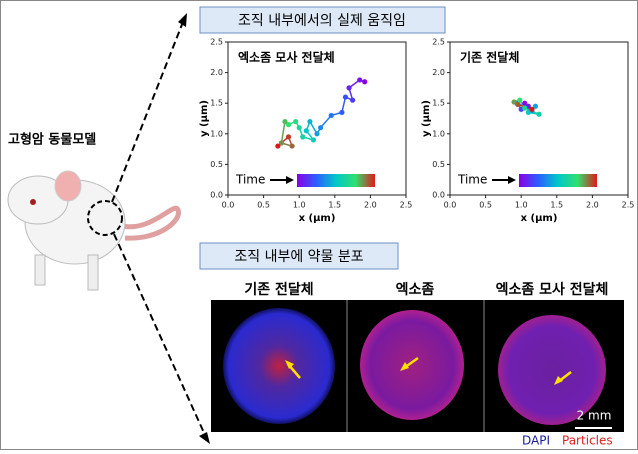  What do you see at coordinates (552, 289) in the screenshot?
I see `image-label: 엑소좀 모사 전달체` at bounding box center [552, 289].